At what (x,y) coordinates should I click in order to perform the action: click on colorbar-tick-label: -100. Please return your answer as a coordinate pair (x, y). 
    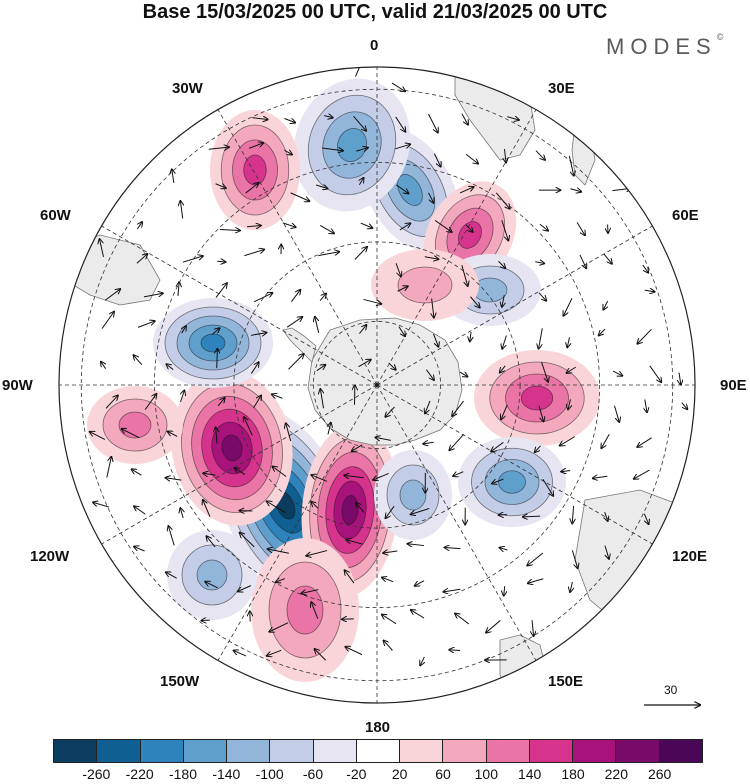
    Looking at the image, I should click on (270, 774).